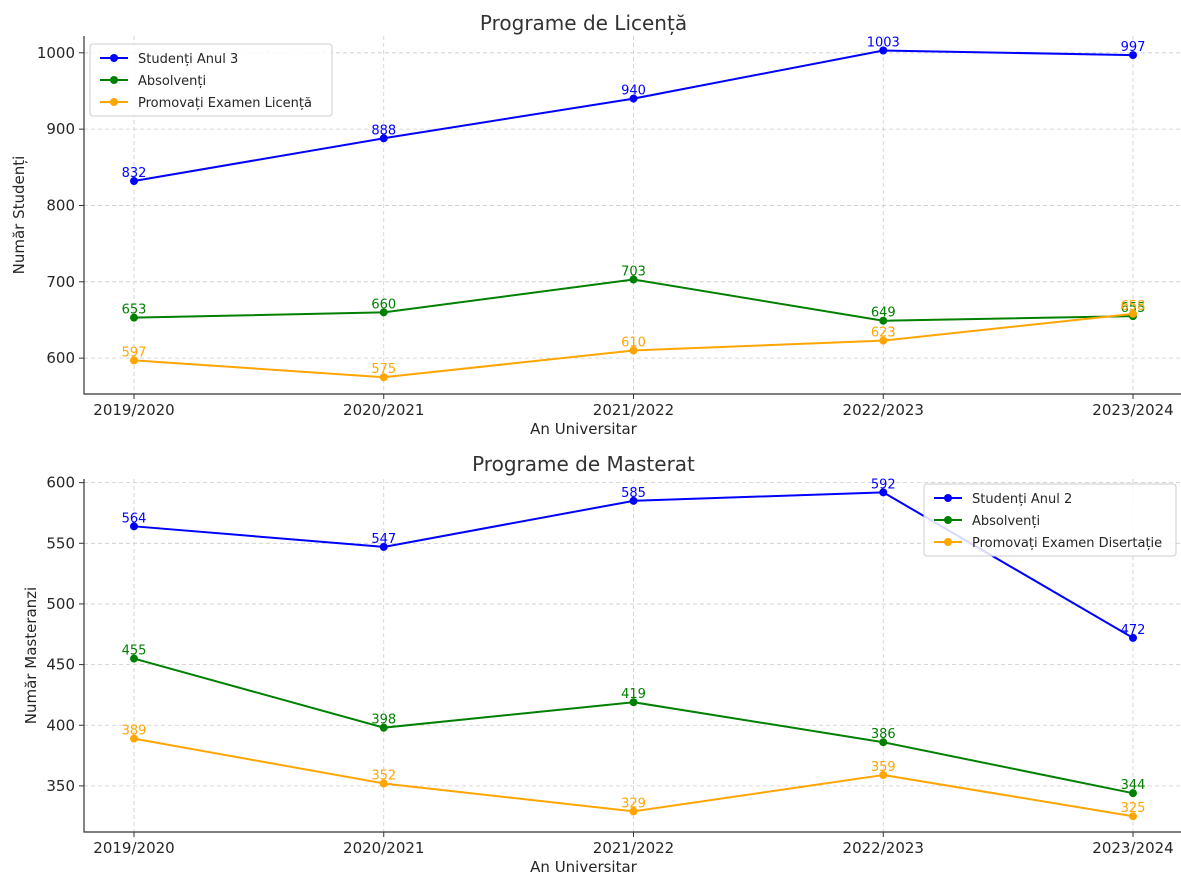  I want to click on x-axis-label: An Universitar, so click(584, 867).